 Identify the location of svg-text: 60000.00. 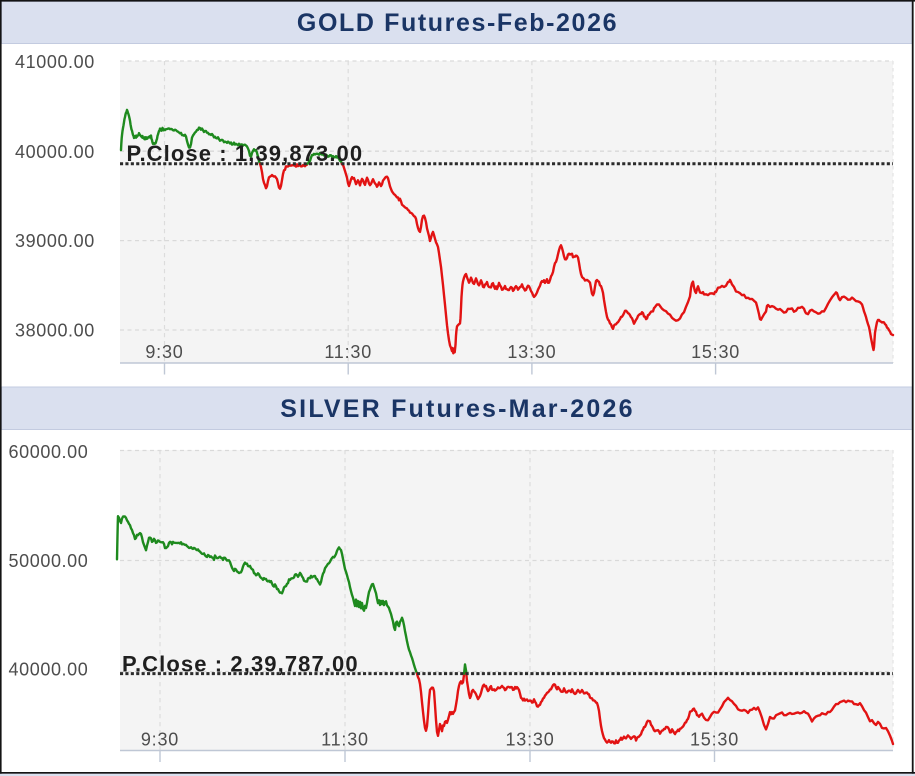
(49, 452).